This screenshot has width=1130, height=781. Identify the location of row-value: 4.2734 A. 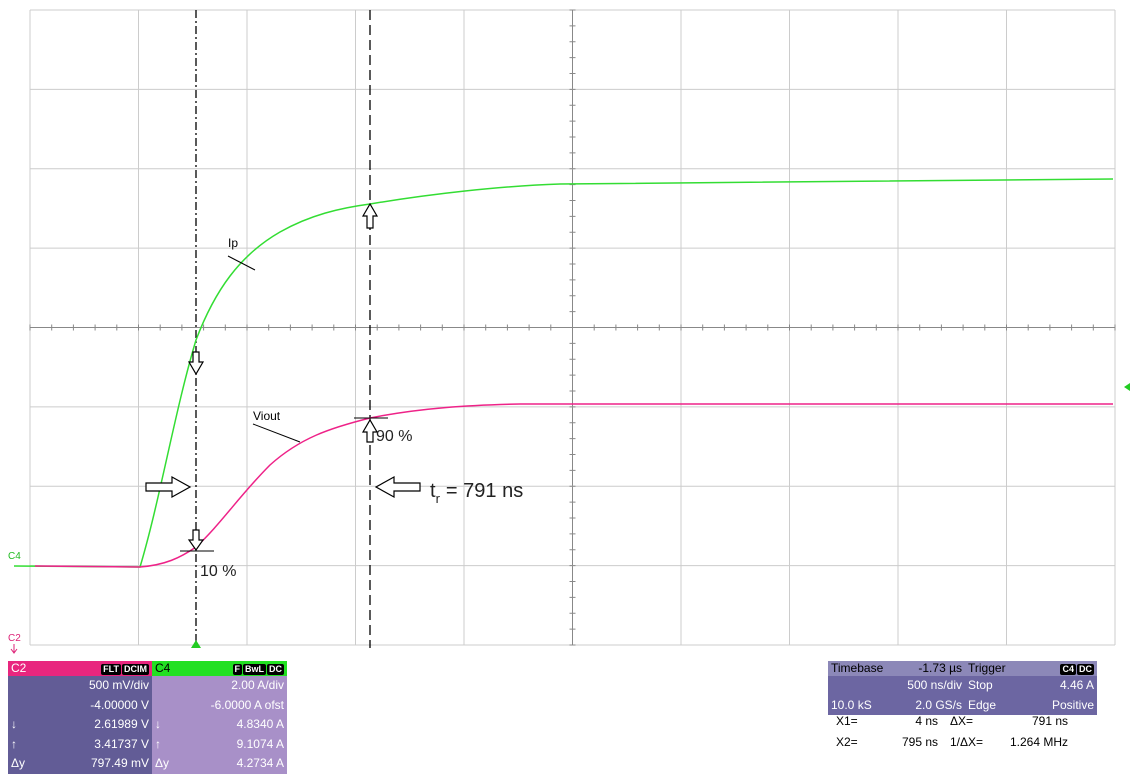
(260, 763).